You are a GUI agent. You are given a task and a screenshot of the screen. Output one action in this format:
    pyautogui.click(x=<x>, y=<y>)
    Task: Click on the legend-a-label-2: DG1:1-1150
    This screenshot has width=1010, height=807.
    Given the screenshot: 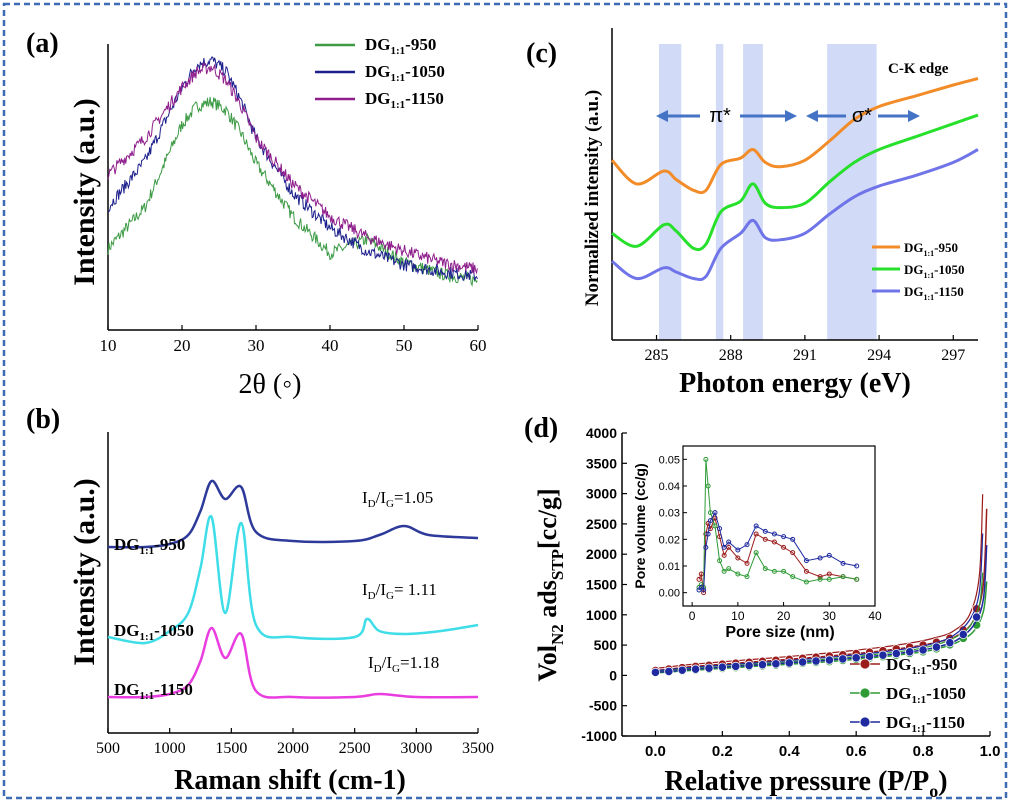 What is the action you would take?
    pyautogui.click(x=404, y=100)
    